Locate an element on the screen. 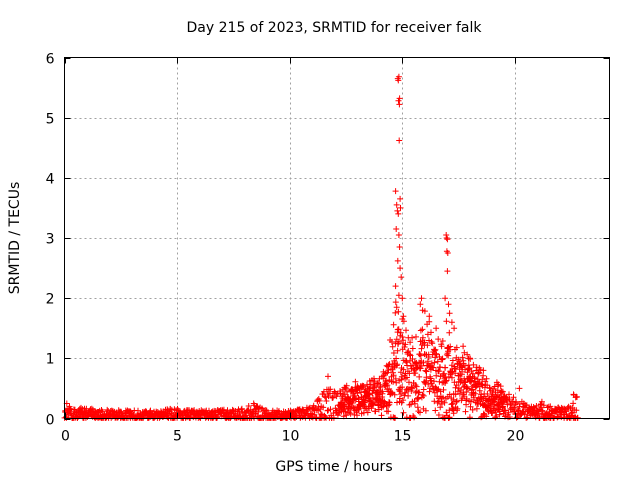  y-tick-label: 2 is located at coordinates (50, 300).